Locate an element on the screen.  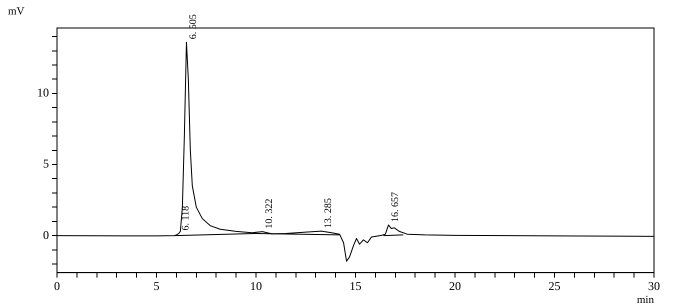
x-tick-label: 15 is located at coordinates (356, 285).